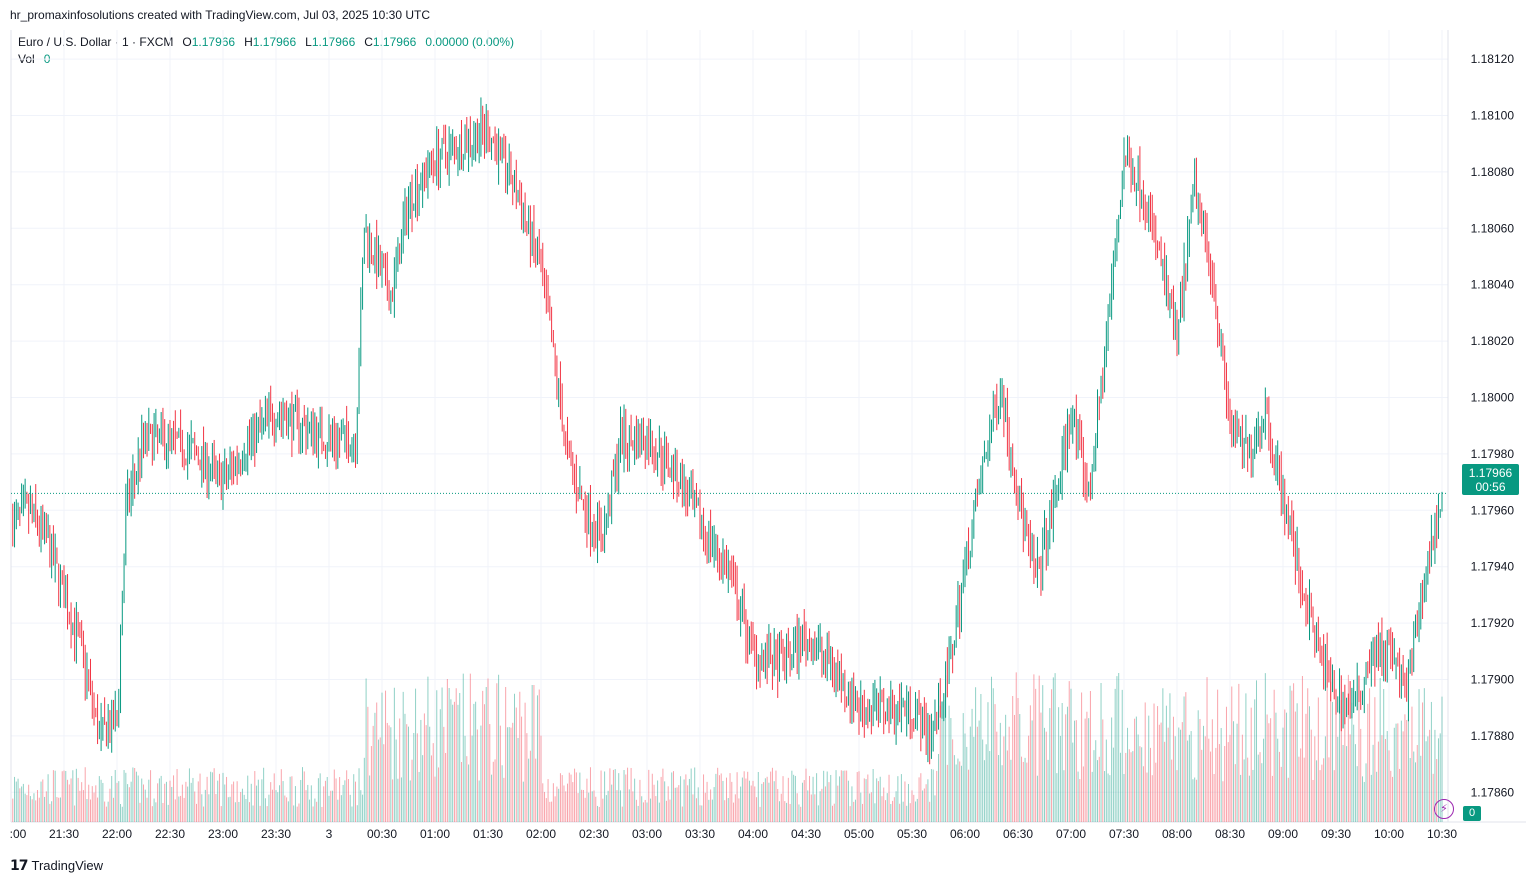  Describe the element at coordinates (333, 42) in the screenshot. I see `low-value: 1.17966` at that location.